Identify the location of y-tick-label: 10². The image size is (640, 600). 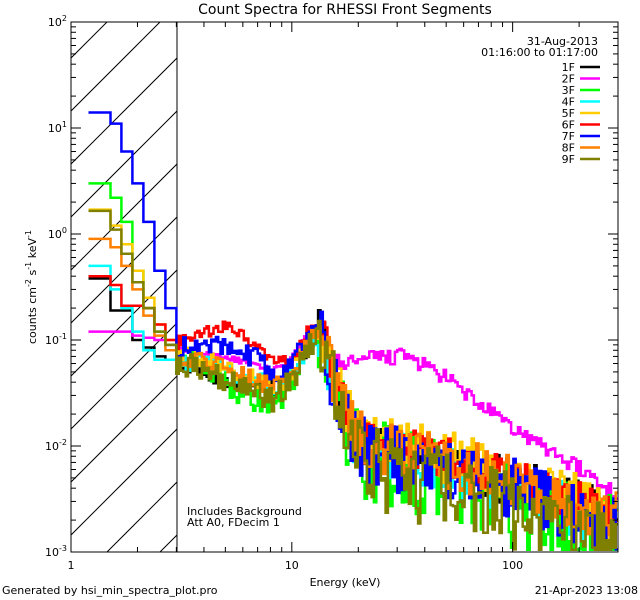
(57, 21).